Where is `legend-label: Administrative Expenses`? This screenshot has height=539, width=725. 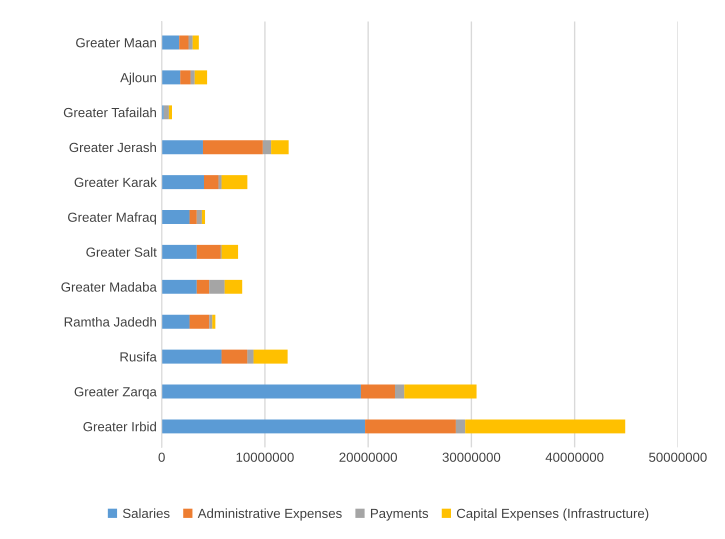
legend-label: Administrative Expenses is located at coordinates (270, 514).